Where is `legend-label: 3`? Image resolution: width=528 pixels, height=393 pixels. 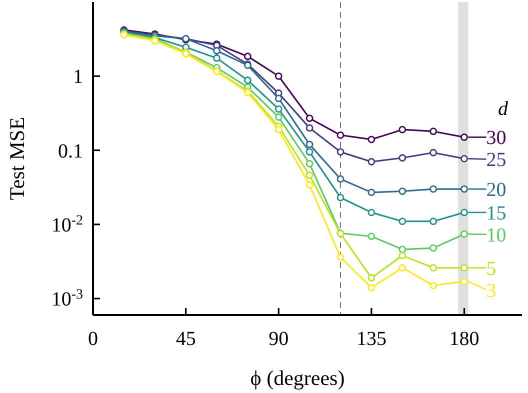
legend-label: 3 is located at coordinates (491, 291).